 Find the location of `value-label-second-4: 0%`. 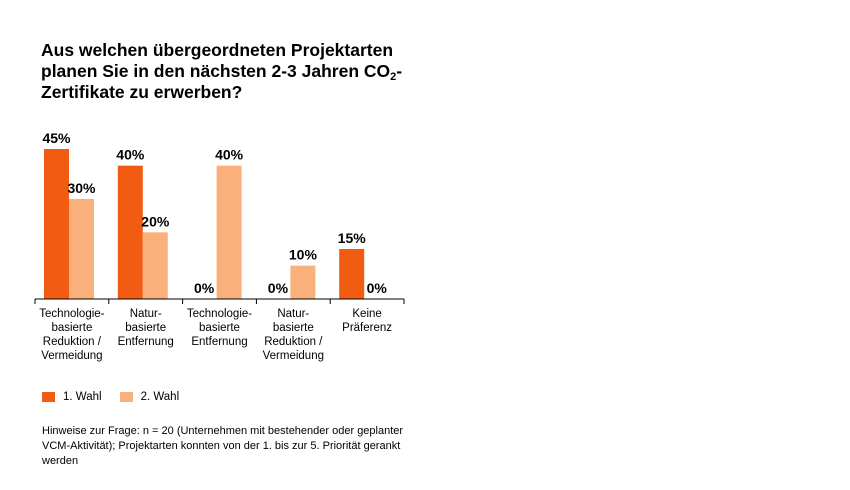

value-label-second-4: 0% is located at coordinates (377, 288).